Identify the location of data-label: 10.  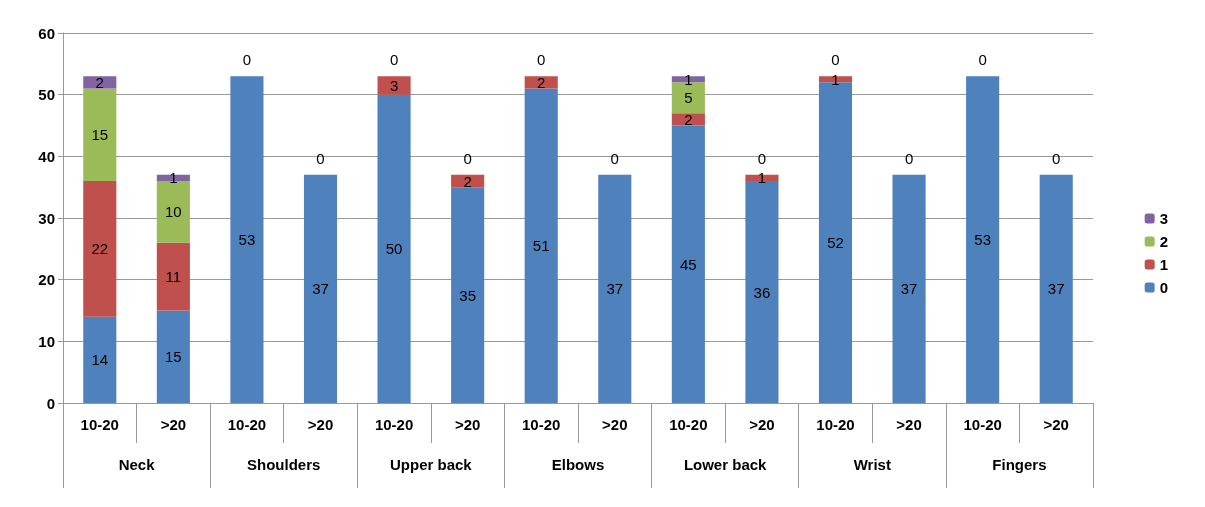
(173, 212).